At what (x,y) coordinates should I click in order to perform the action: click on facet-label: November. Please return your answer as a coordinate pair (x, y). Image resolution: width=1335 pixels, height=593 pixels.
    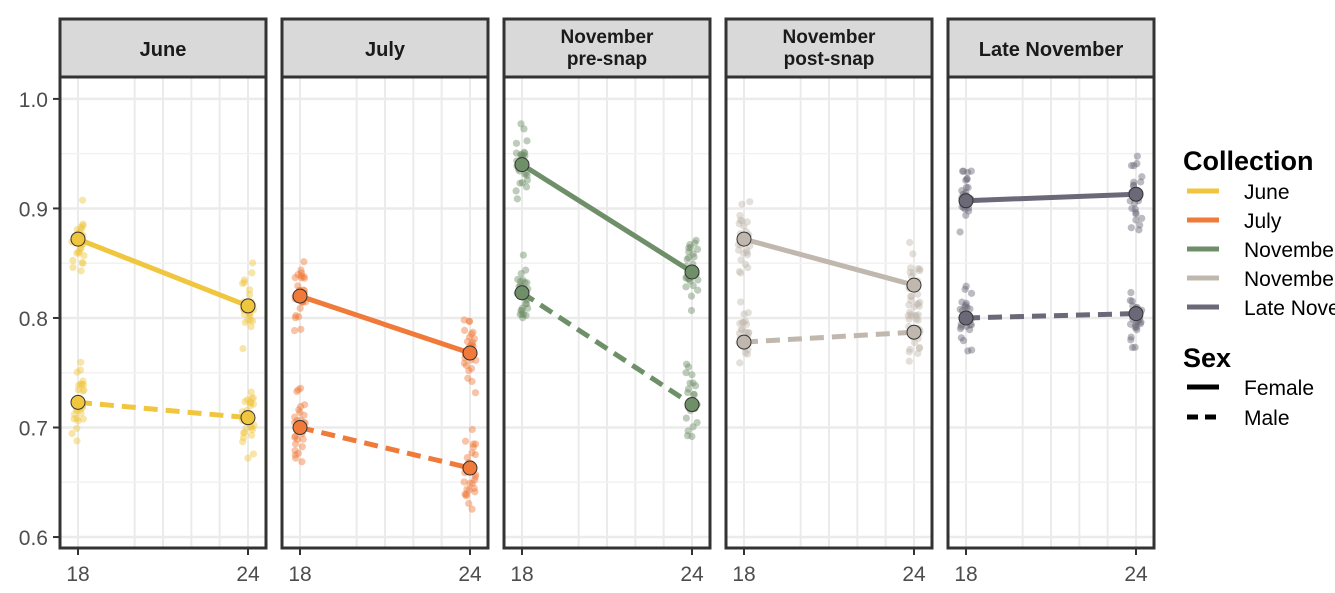
    Looking at the image, I should click on (608, 37).